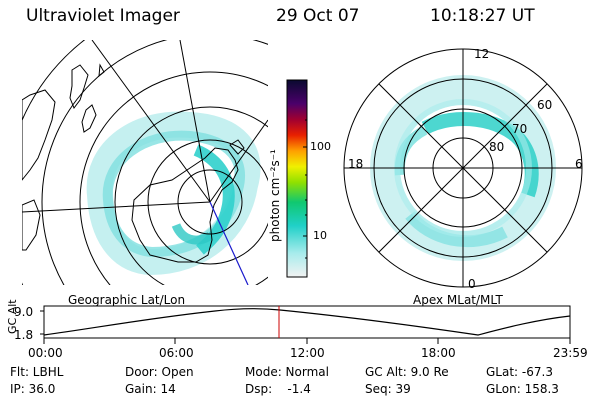  What do you see at coordinates (522, 389) in the screenshot?
I see `status-geo-longitude: GLon: 158.3` at bounding box center [522, 389].